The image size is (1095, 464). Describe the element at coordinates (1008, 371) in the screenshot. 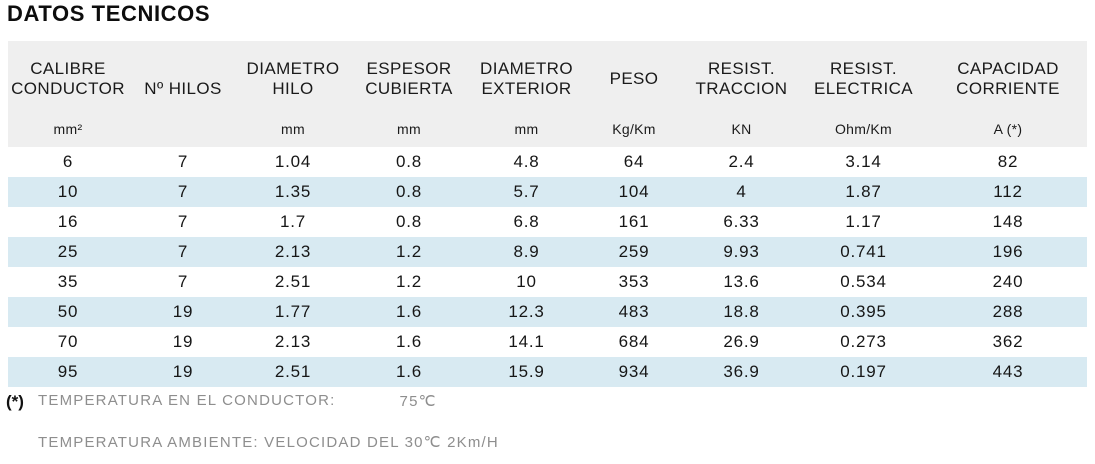

I see `table-cell: 443` at that location.